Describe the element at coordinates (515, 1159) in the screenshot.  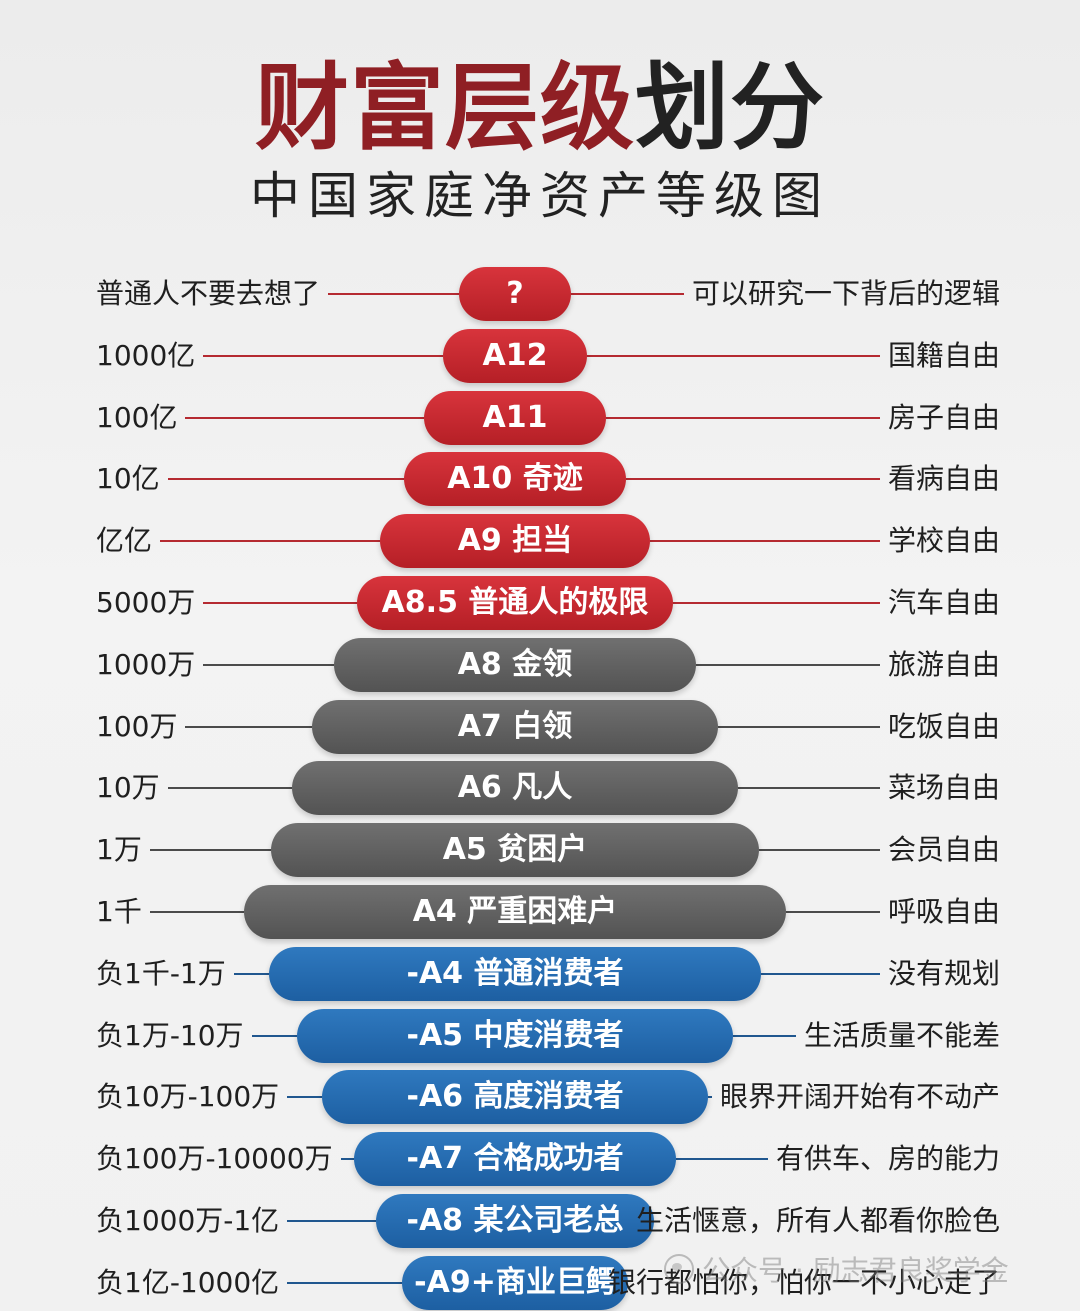
I see `level-pill: -A7 合格成功者` at that location.